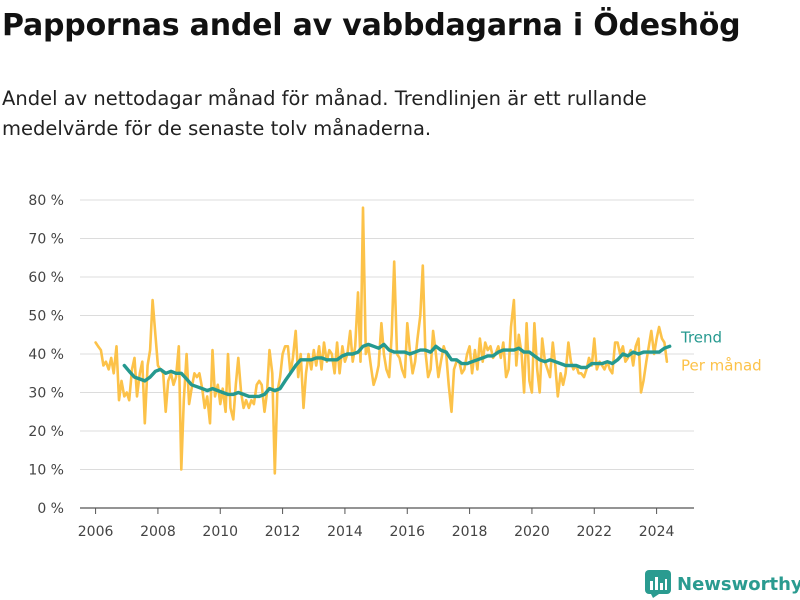 This screenshot has height=600, width=800. What do you see at coordinates (594, 532) in the screenshot?
I see `x-tick-label: 2022` at bounding box center [594, 532].